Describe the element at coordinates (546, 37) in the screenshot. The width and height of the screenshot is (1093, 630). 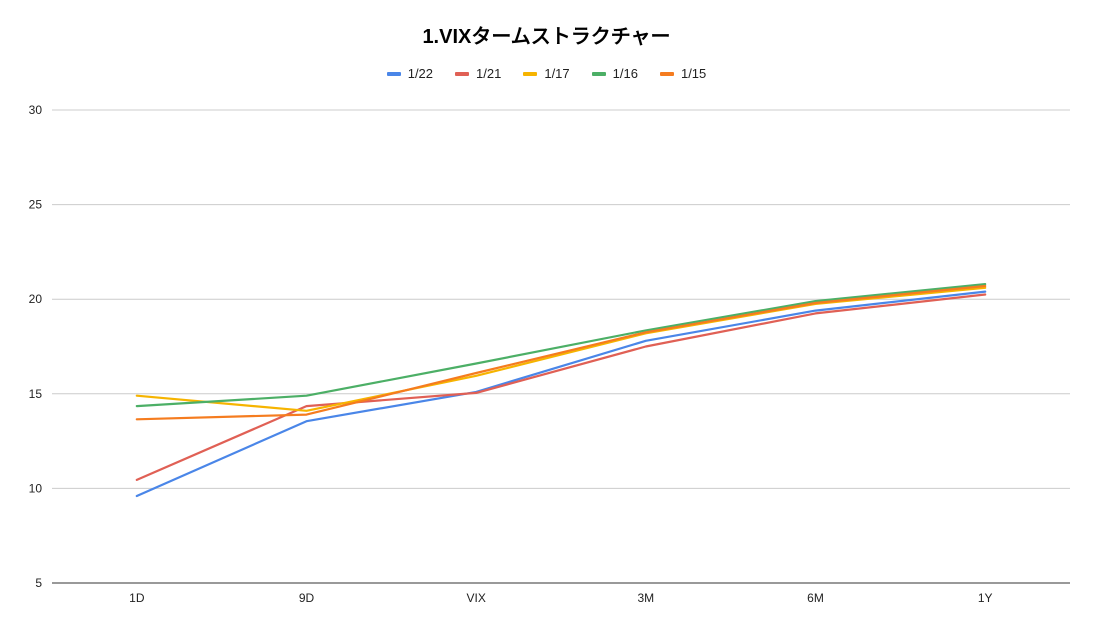
I see `chart-title: 1.VIXタームストラクチャー` at that location.